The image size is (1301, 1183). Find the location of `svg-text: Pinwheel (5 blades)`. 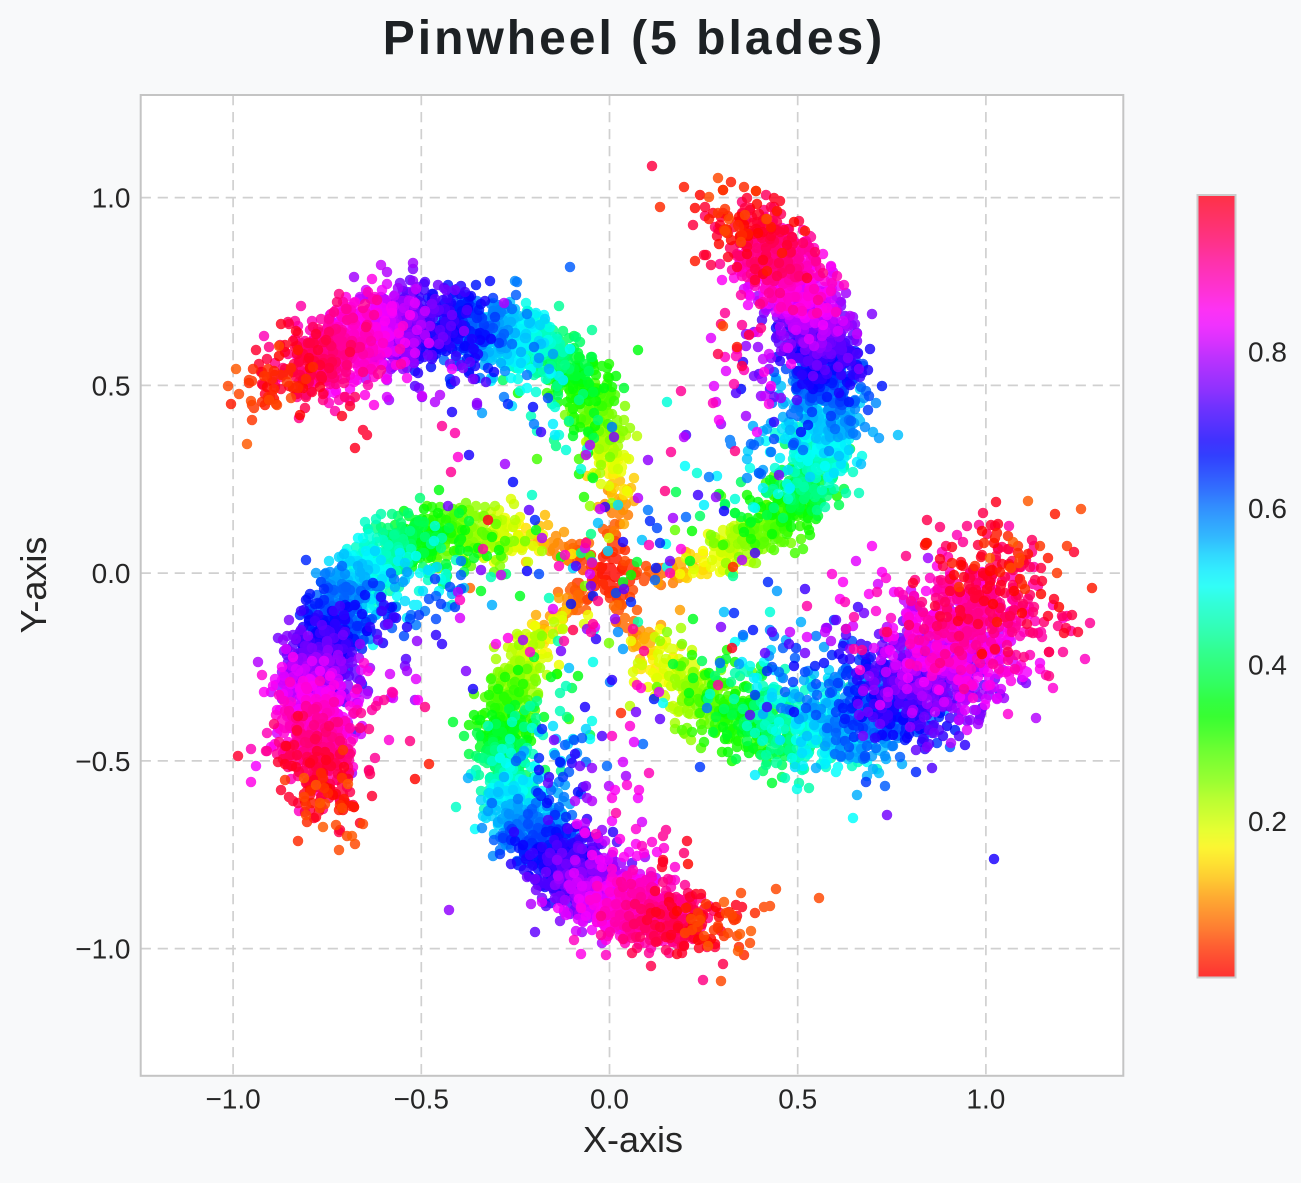

svg-text: Pinwheel (5 blades) is located at coordinates (634, 38).